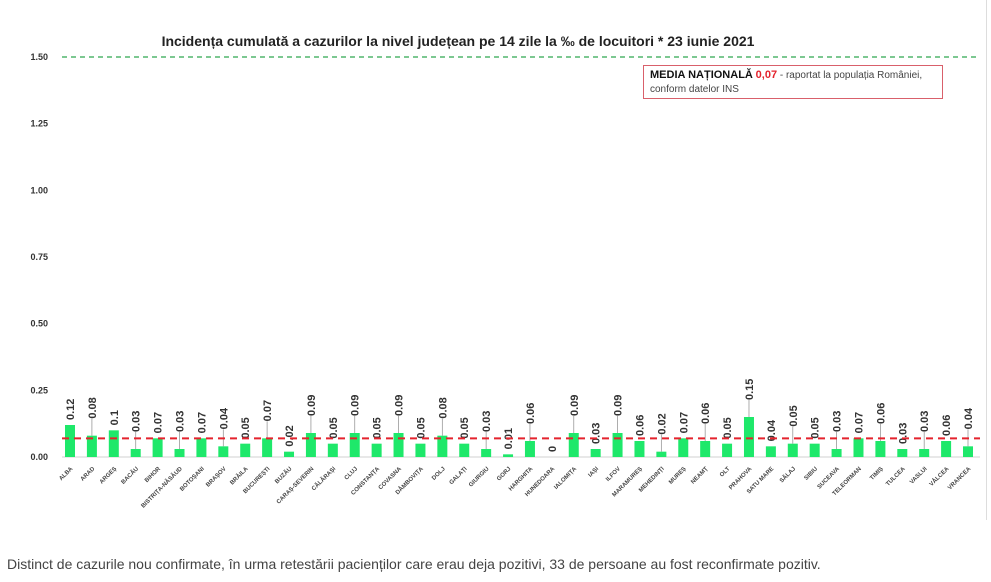 The width and height of the screenshot is (991, 582). Describe the element at coordinates (939, 476) in the screenshot. I see `x-tick-label: VÂLCEA` at that location.